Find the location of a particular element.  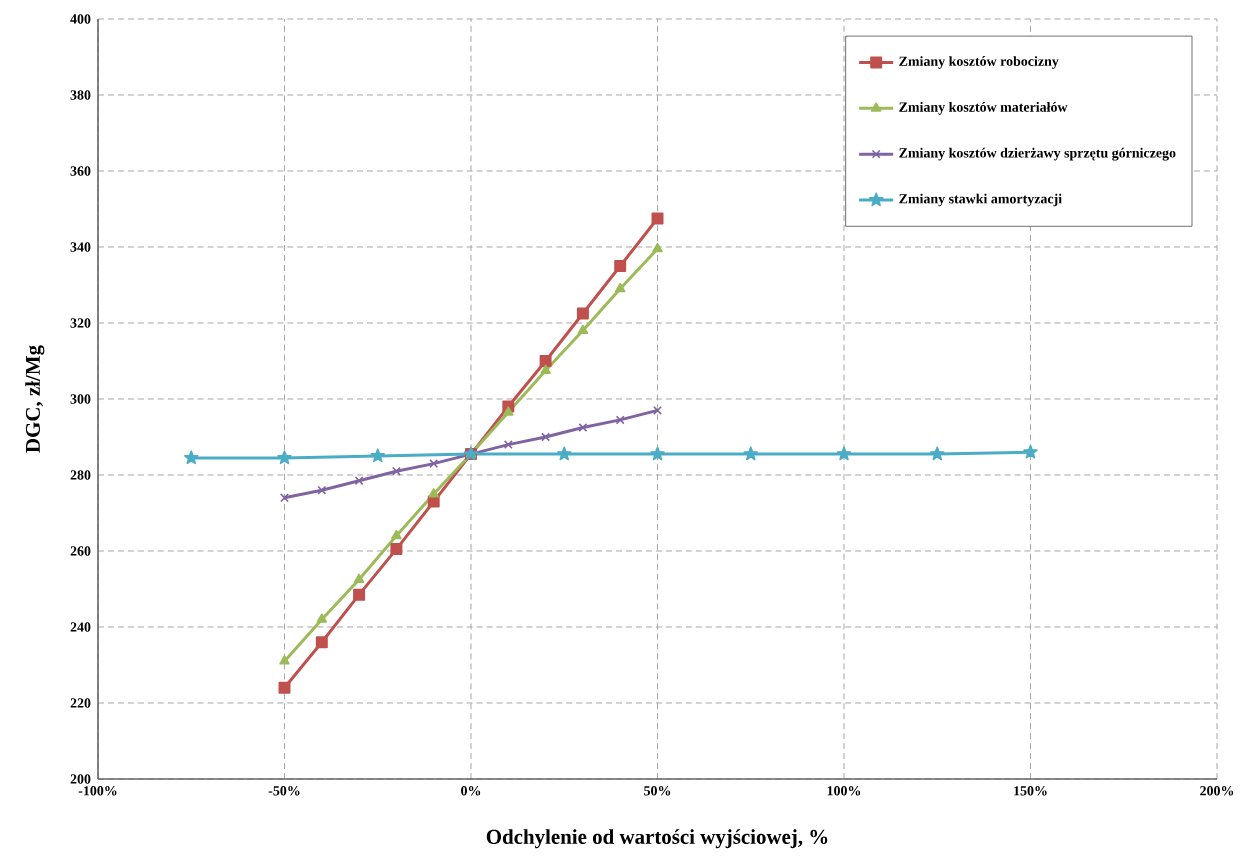

y-tick-label: 200 is located at coordinates (80, 779).